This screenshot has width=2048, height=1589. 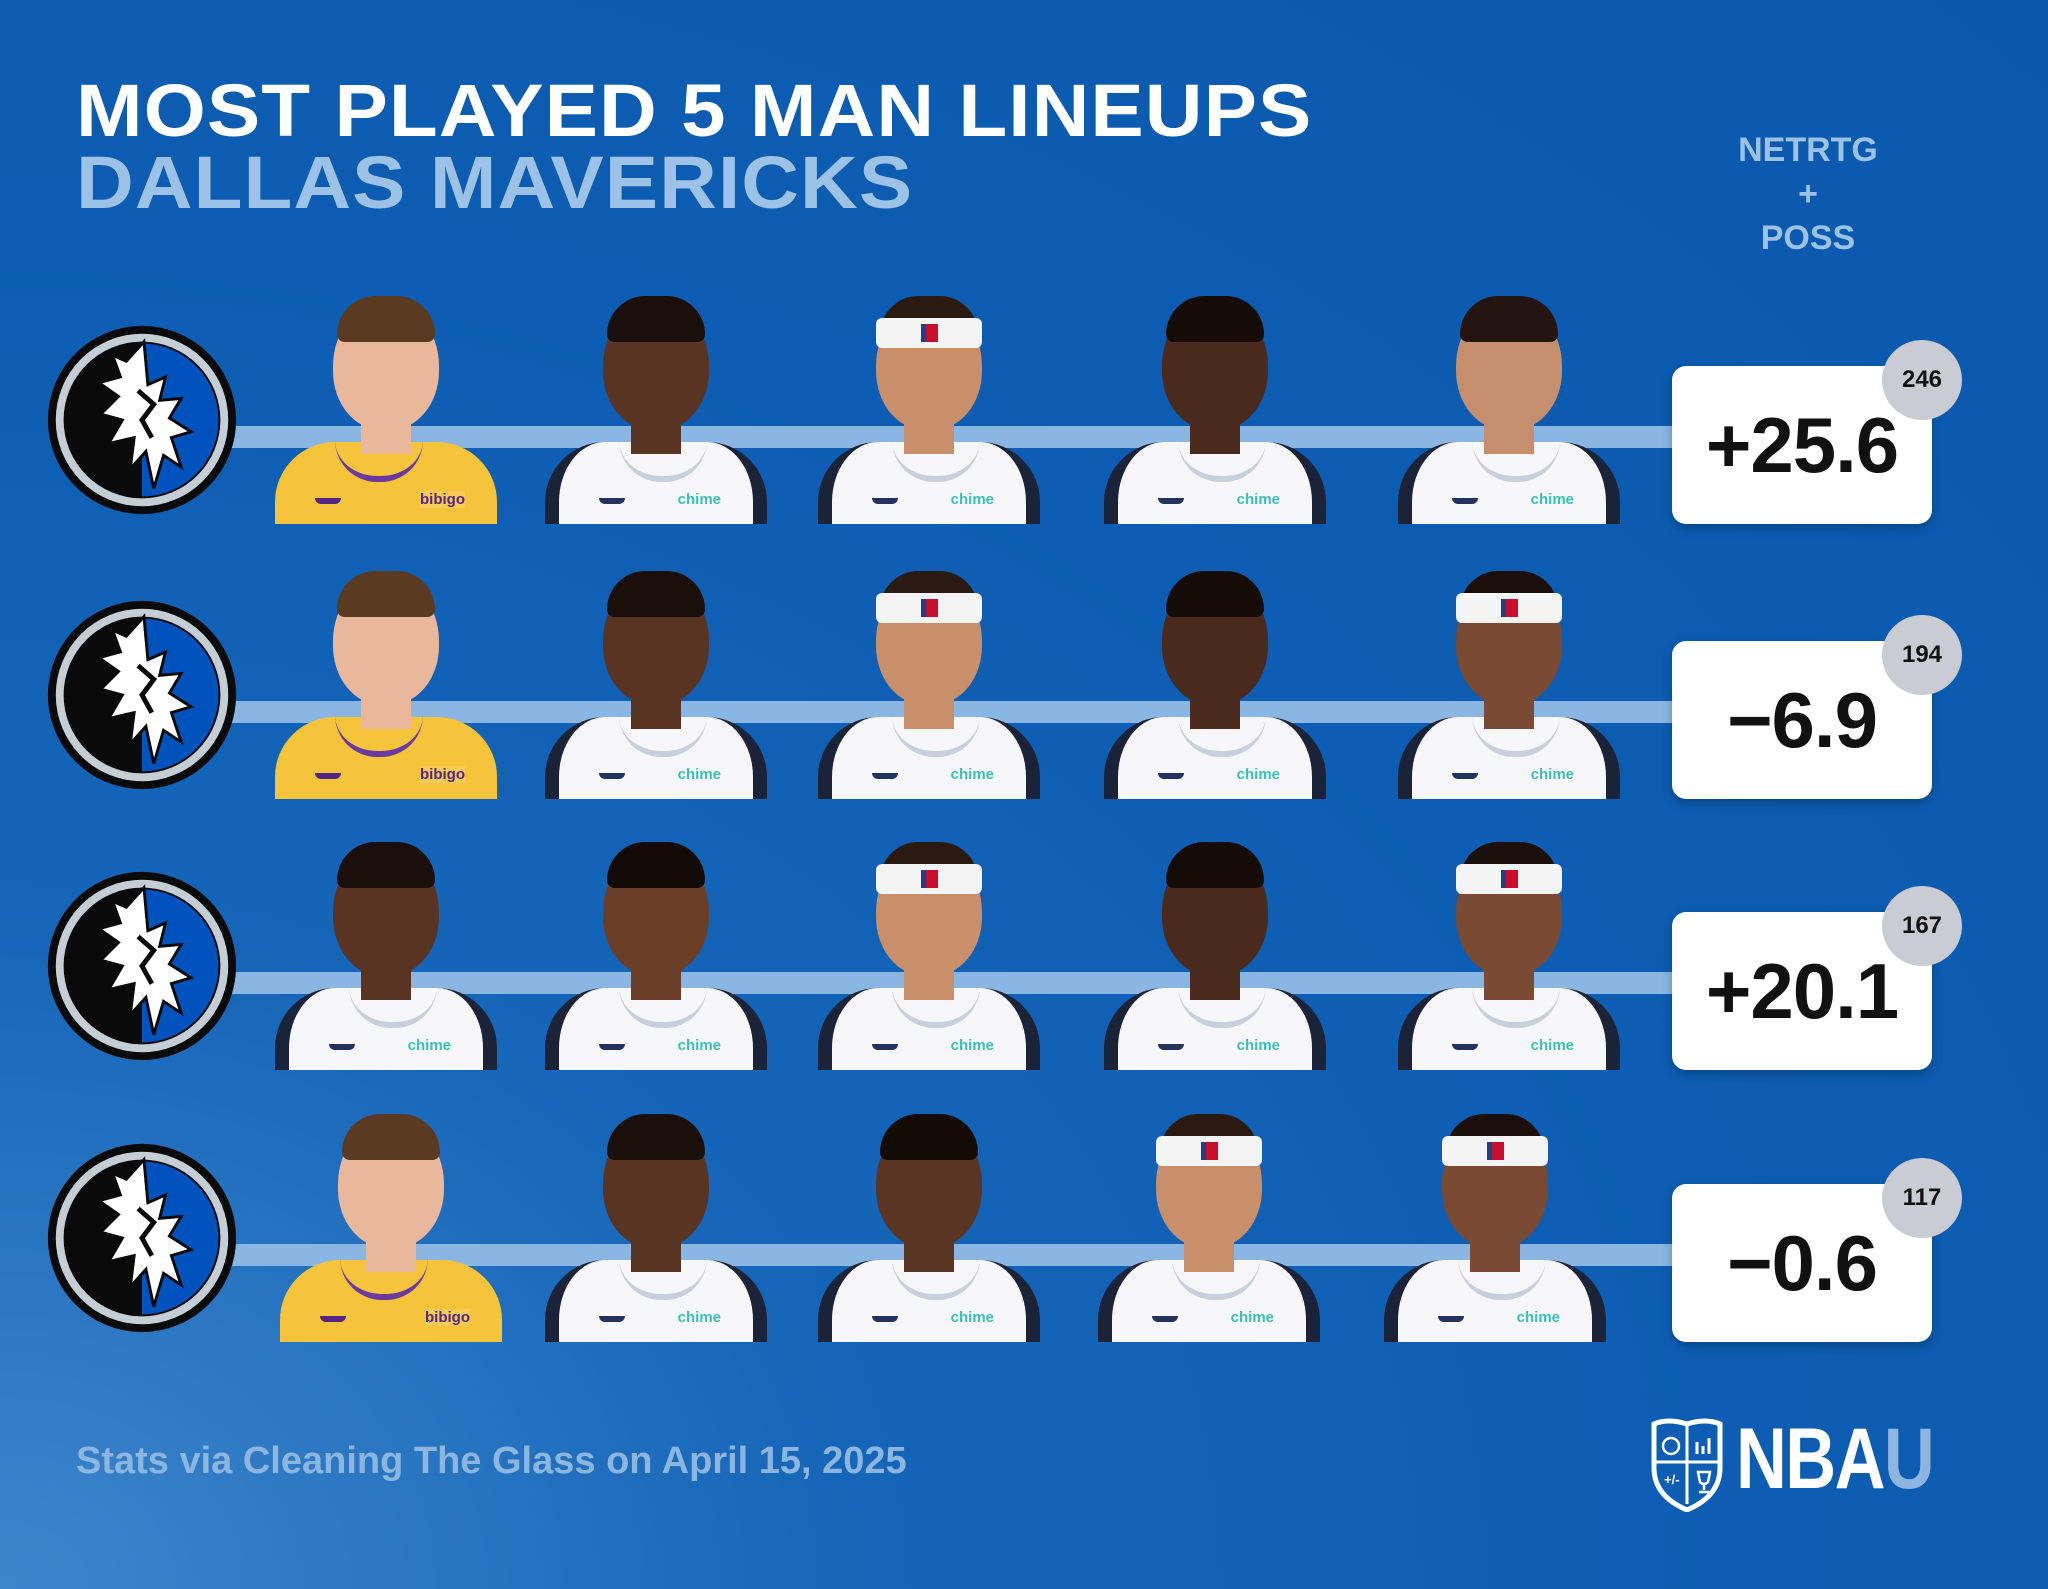 I want to click on nbau-wordmark-accent: U, so click(x=1909, y=1459).